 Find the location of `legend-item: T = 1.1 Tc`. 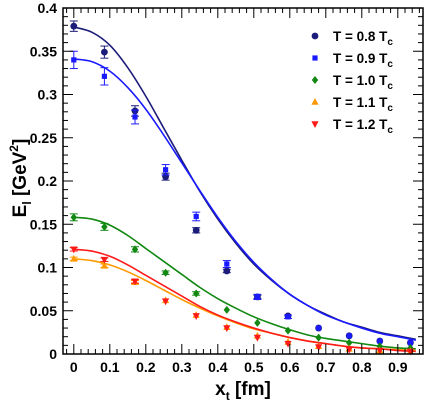

legend-item: T = 1.1 Tc is located at coordinates (352, 104).